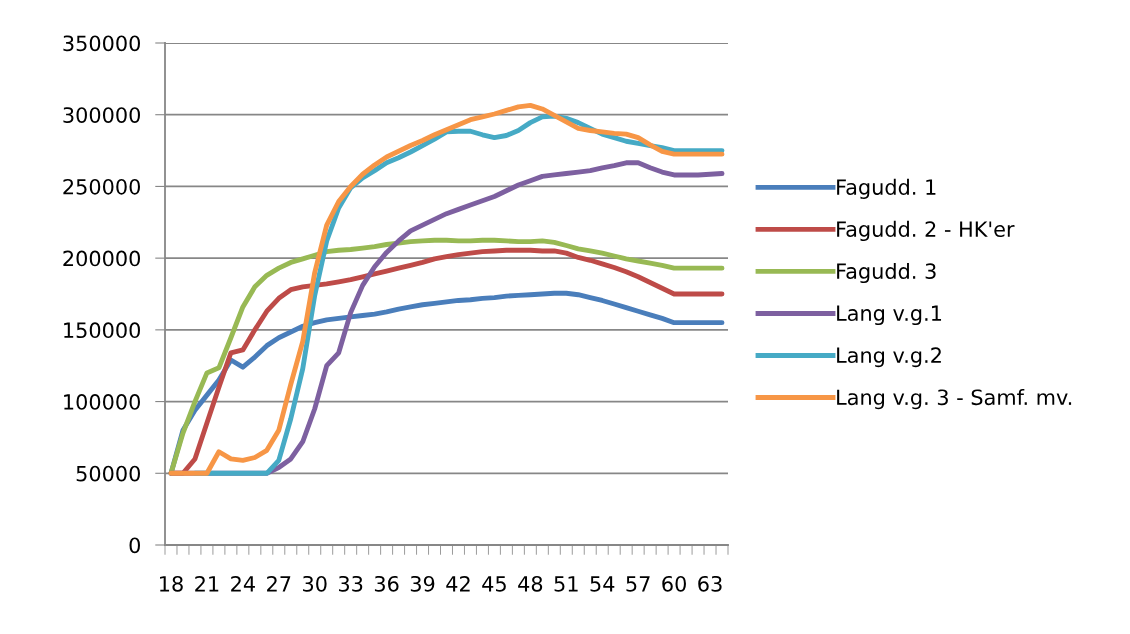 The height and width of the screenshot is (634, 1130). I want to click on x-tick-label: 27, so click(279, 583).